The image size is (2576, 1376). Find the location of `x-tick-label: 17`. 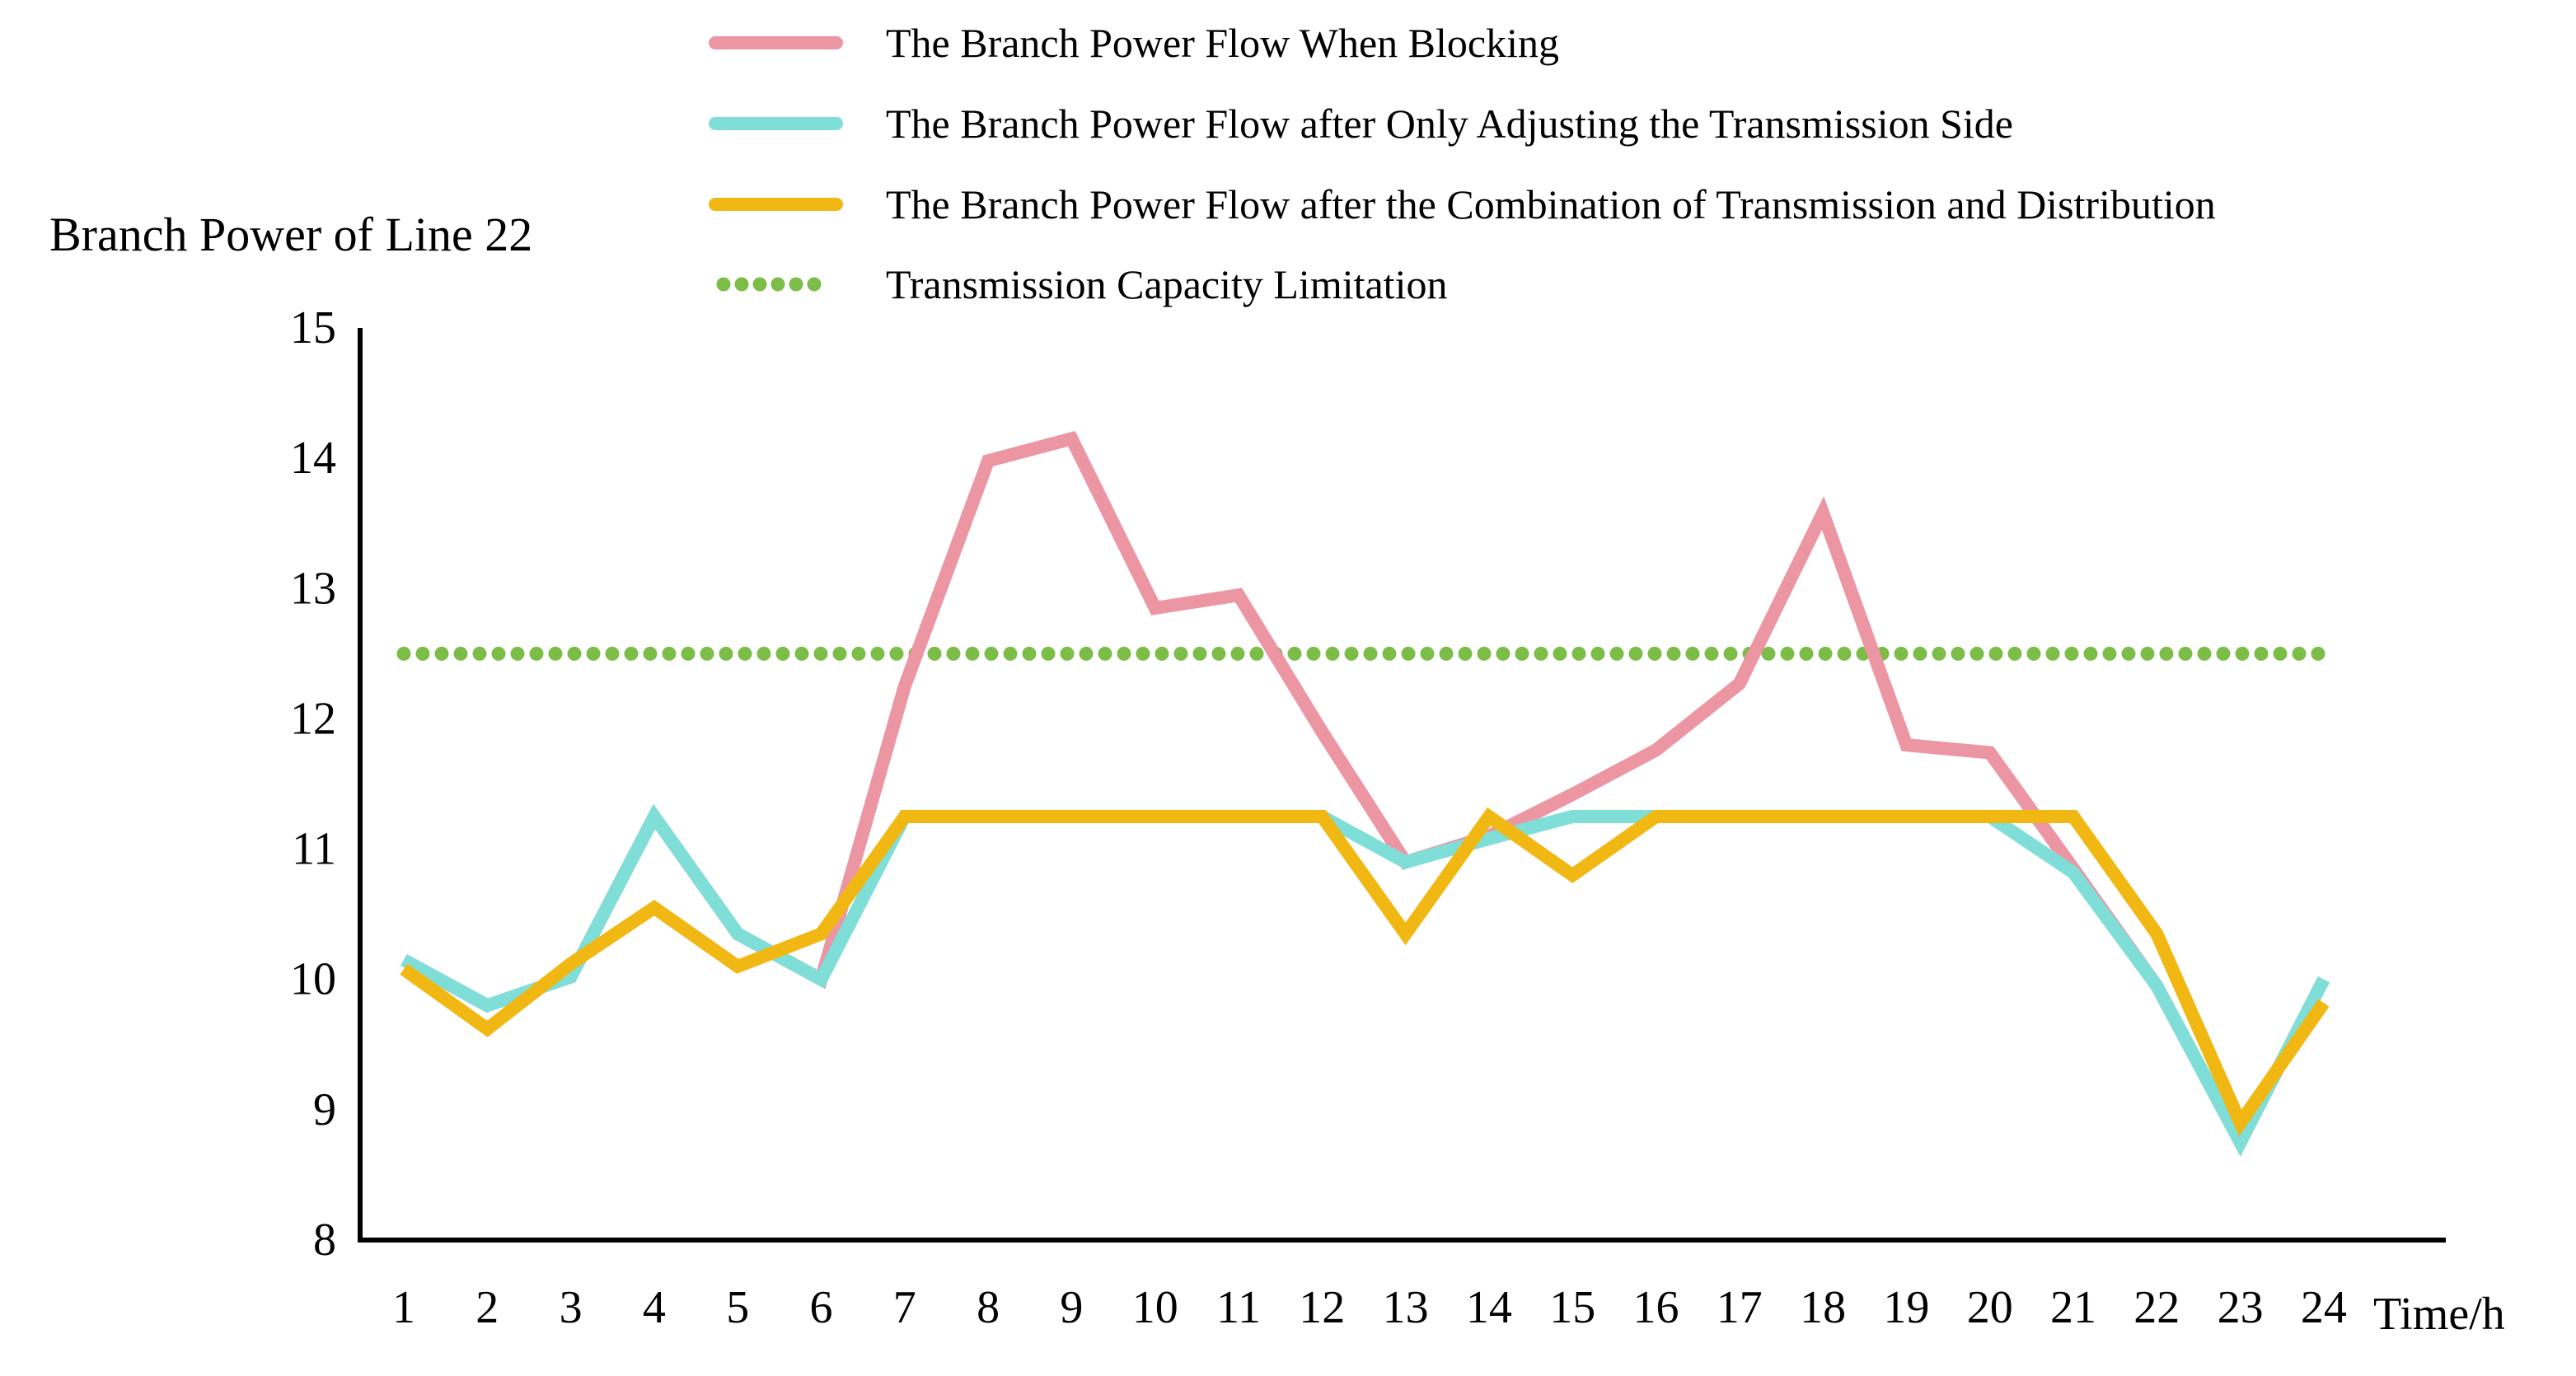

x-tick-label: 17 is located at coordinates (1740, 1308).